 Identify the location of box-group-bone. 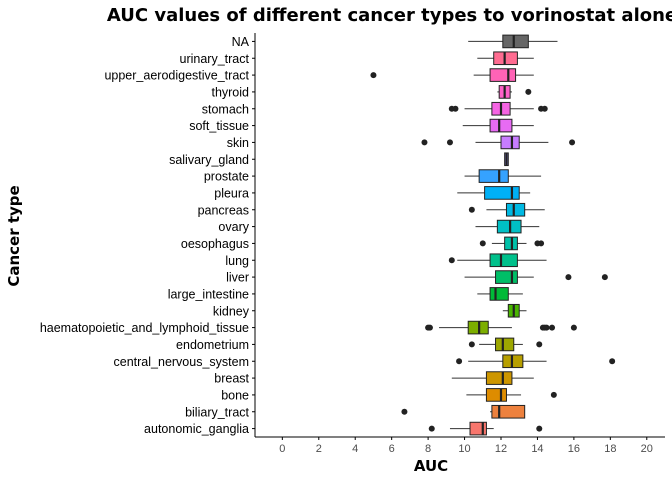
(511, 395).